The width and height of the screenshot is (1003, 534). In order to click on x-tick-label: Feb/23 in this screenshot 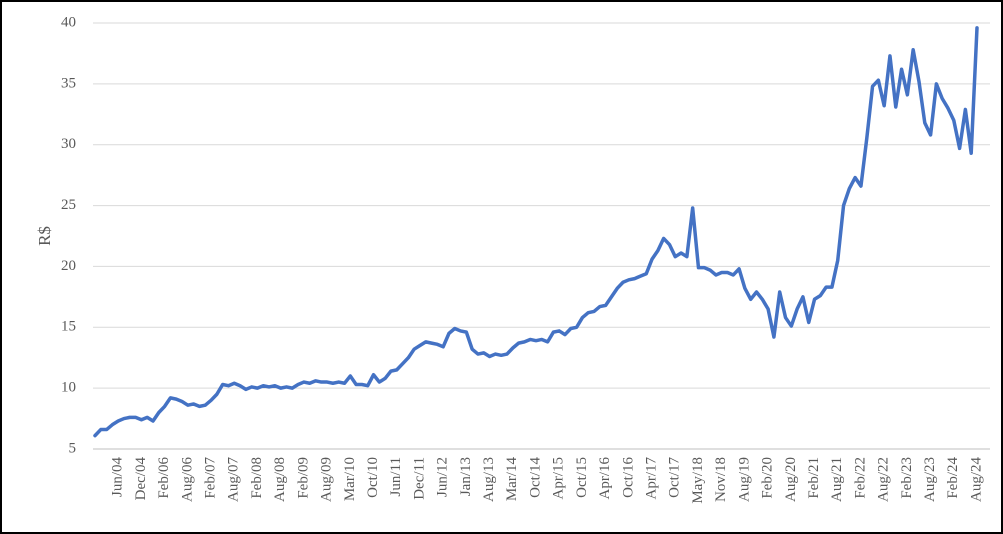, I will do `click(907, 478)`.